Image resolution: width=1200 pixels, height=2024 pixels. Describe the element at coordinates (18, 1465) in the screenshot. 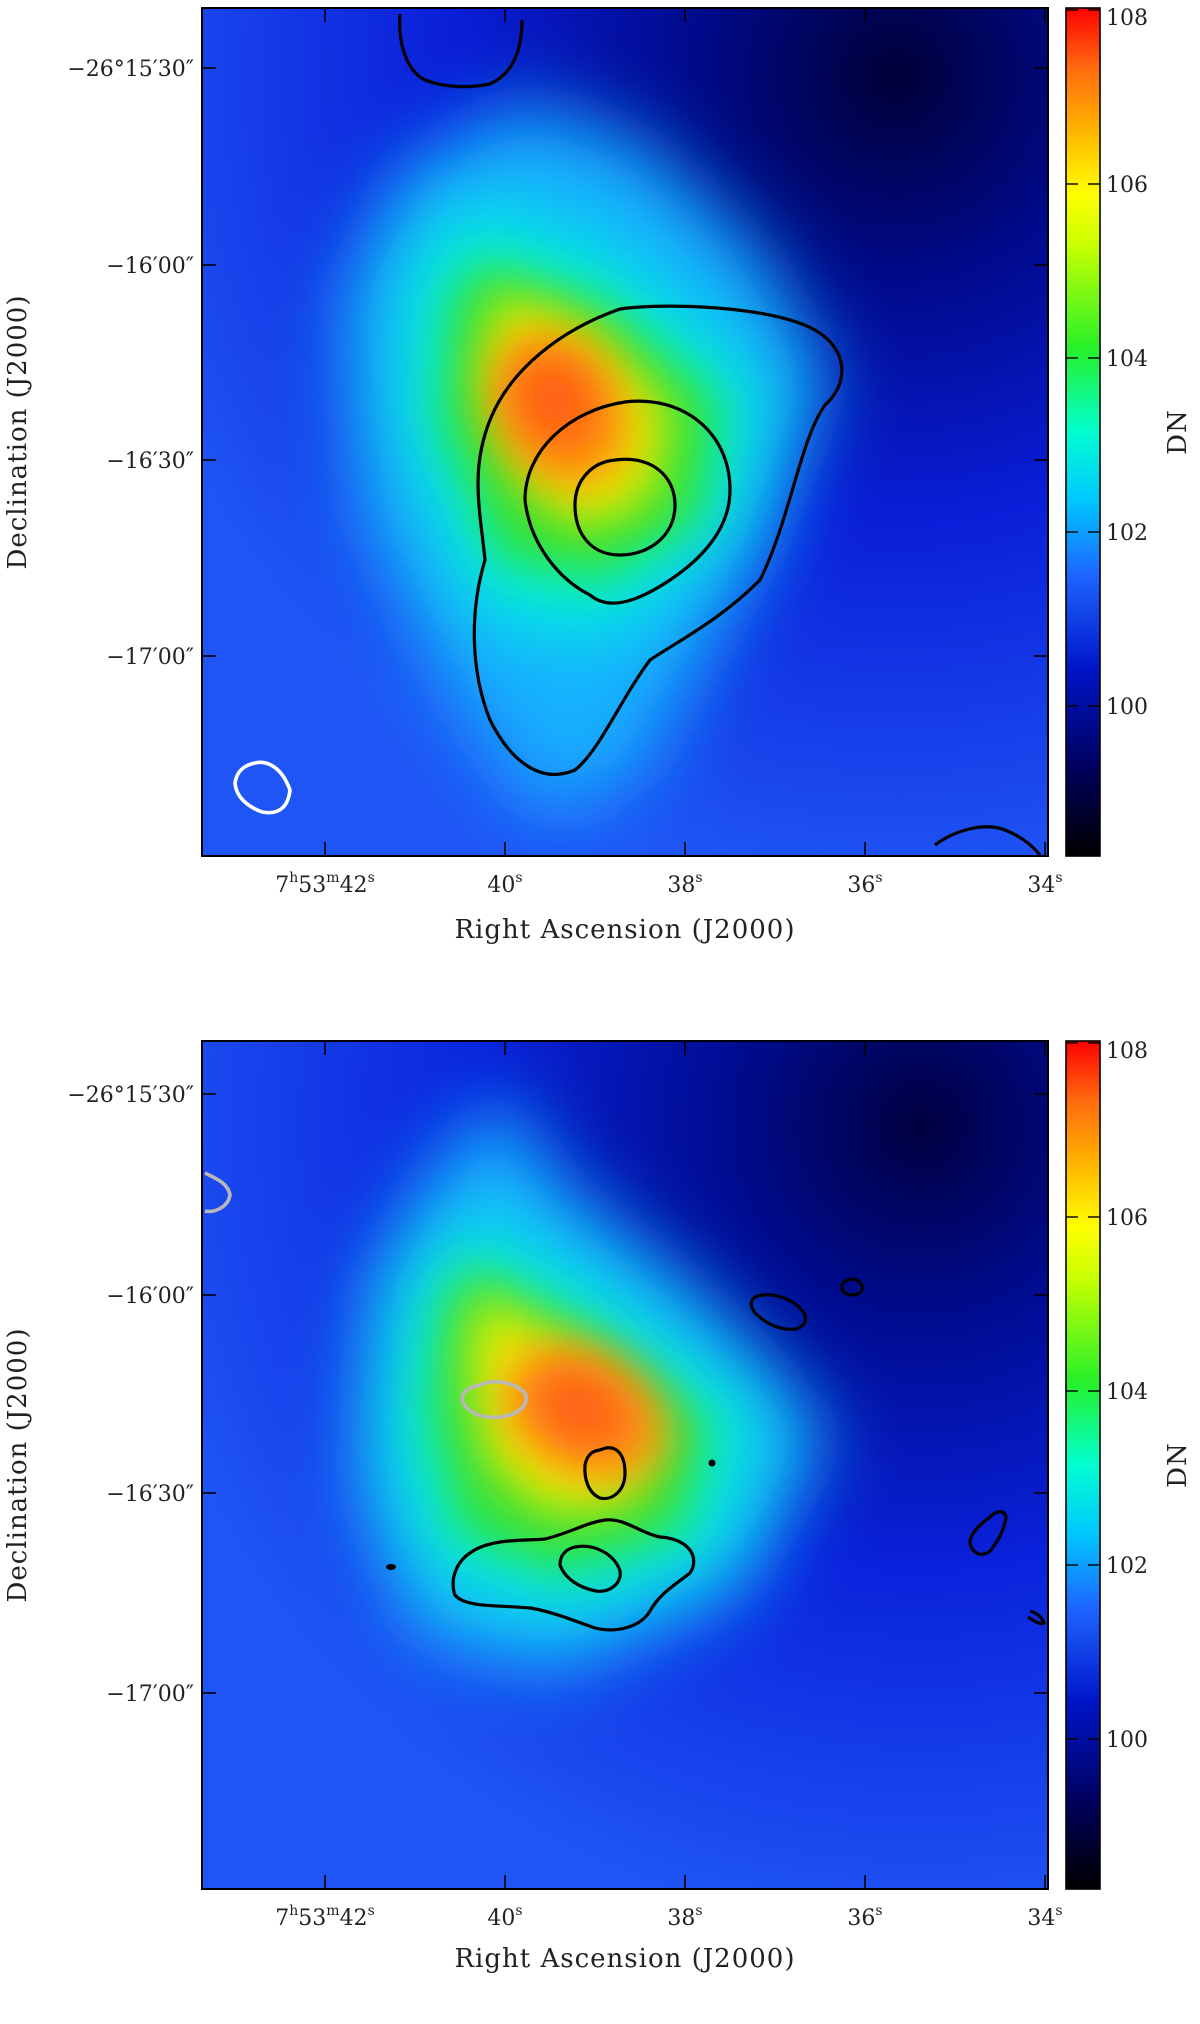

I see `bottom-y-axis-label: Declination (J2000)` at that location.